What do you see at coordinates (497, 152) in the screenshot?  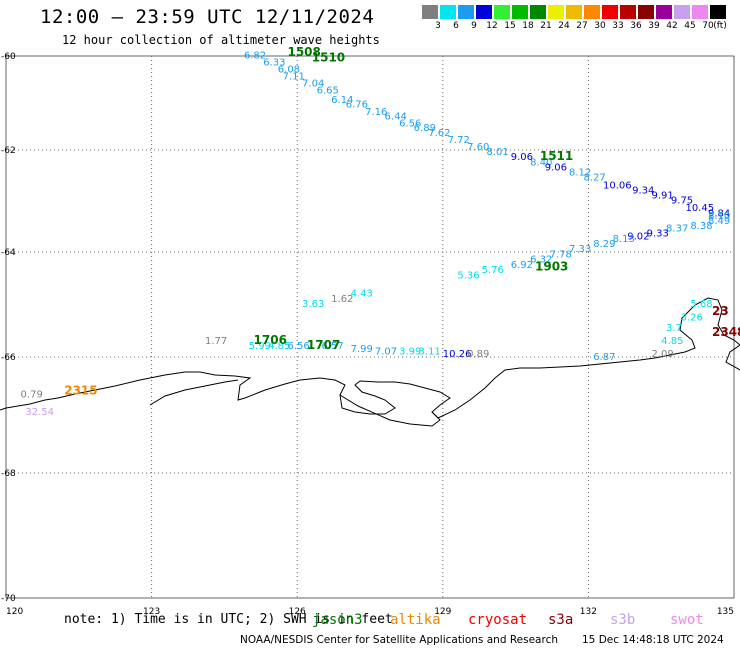 I see `wave-height-value: 8.01` at bounding box center [497, 152].